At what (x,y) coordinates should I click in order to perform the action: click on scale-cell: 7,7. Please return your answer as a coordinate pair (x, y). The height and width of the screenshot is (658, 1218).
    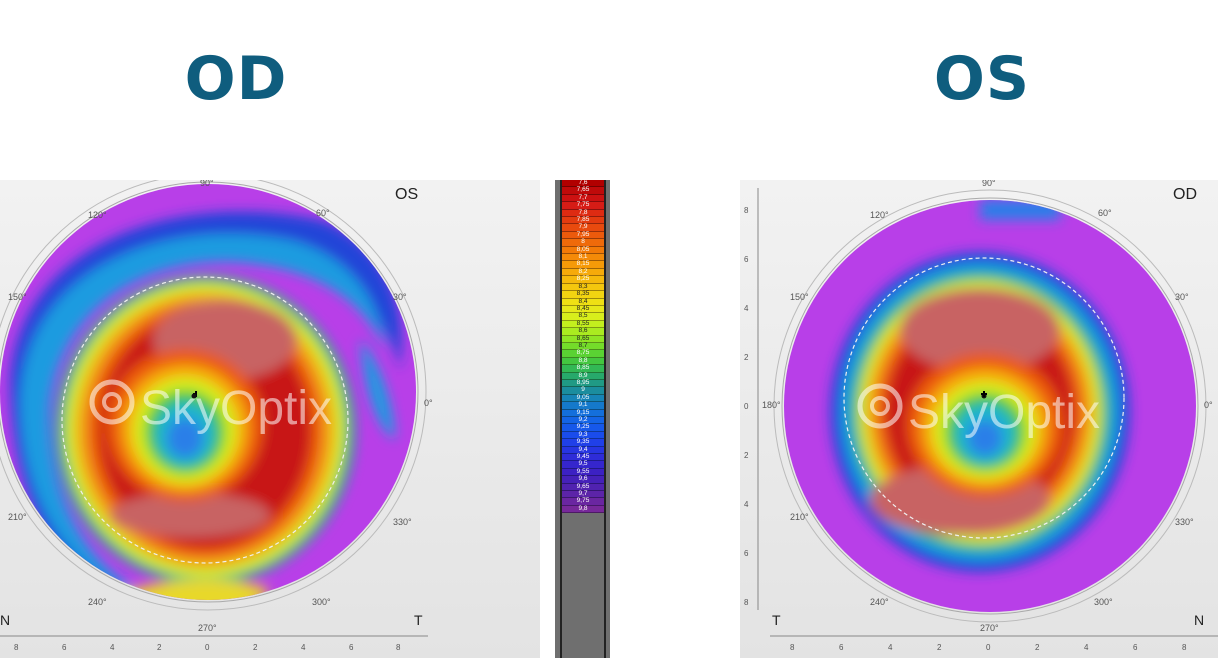
    Looking at the image, I should click on (583, 198).